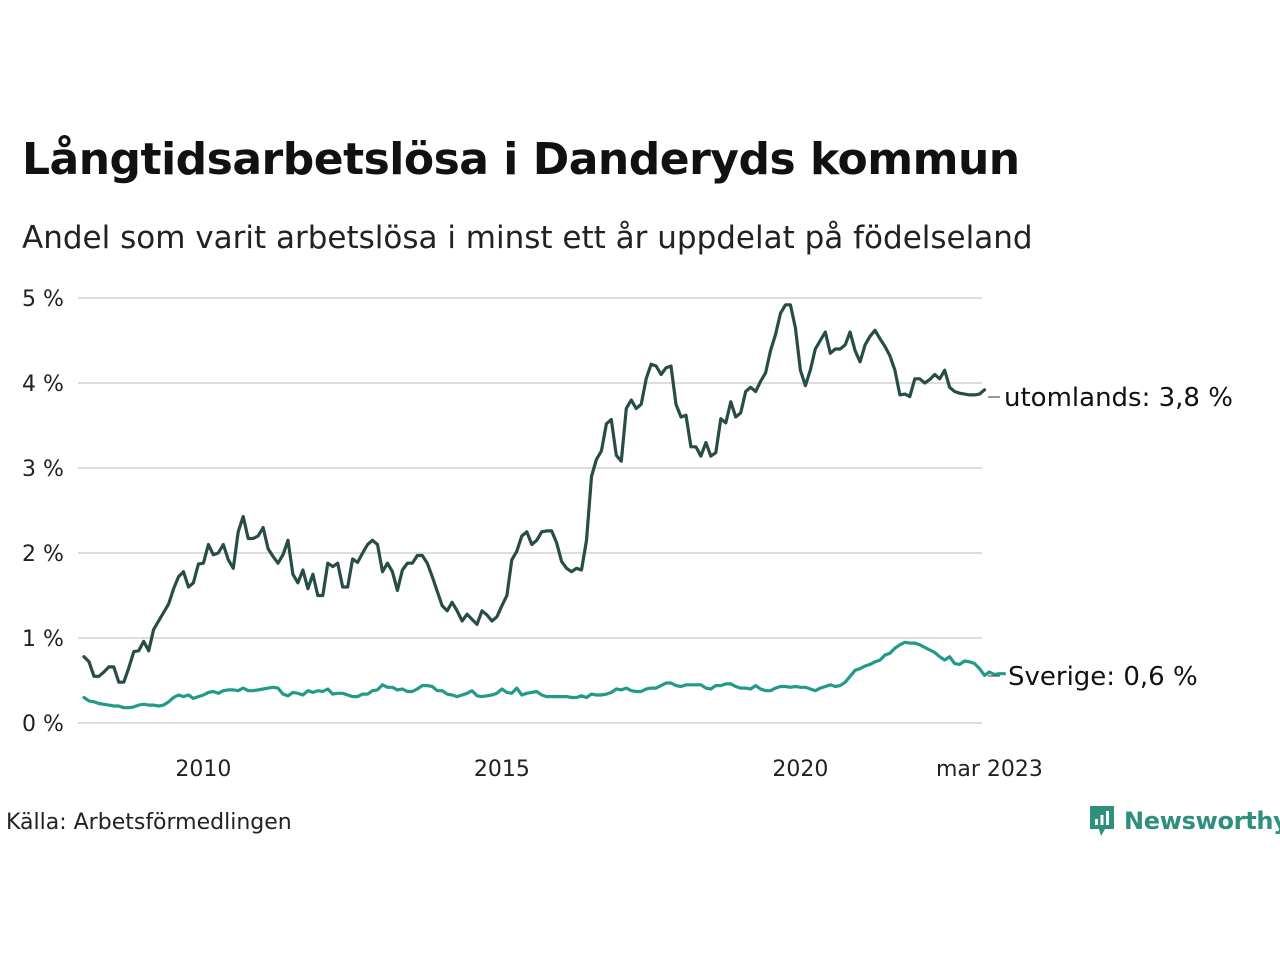  Describe the element at coordinates (609, 769) in the screenshot. I see `x-axis-labels: 2010 2015 2020 mar 2023` at that location.